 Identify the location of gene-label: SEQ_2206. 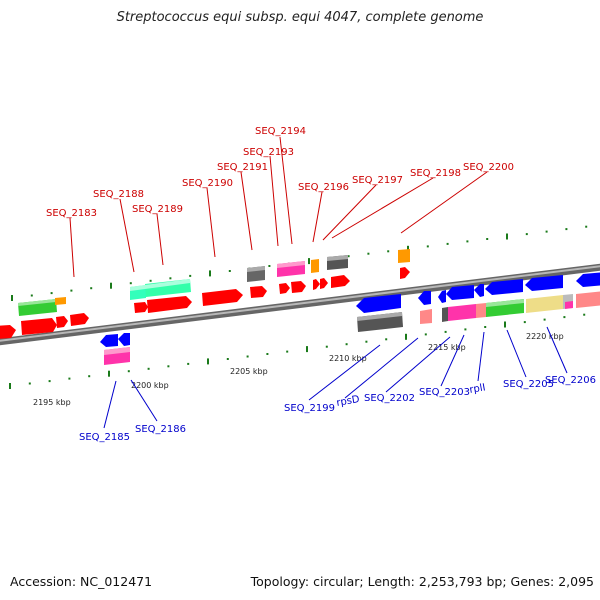
(570, 380).